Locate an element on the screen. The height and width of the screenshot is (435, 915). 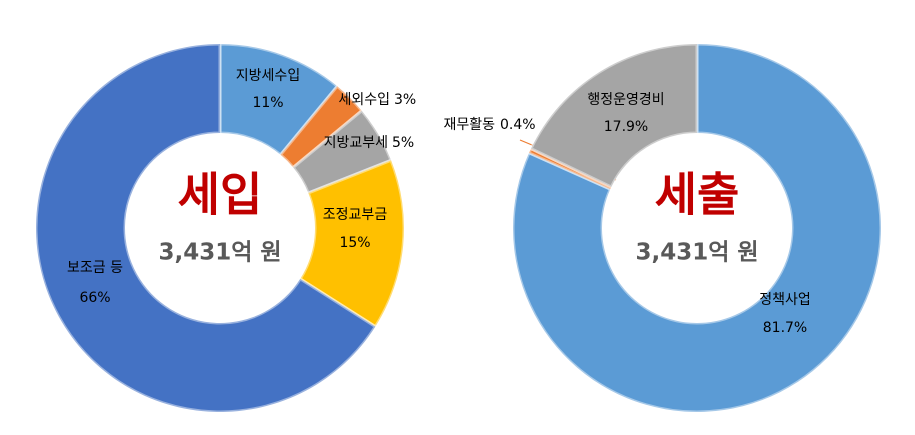
value-label: 81.7% is located at coordinates (785, 328).